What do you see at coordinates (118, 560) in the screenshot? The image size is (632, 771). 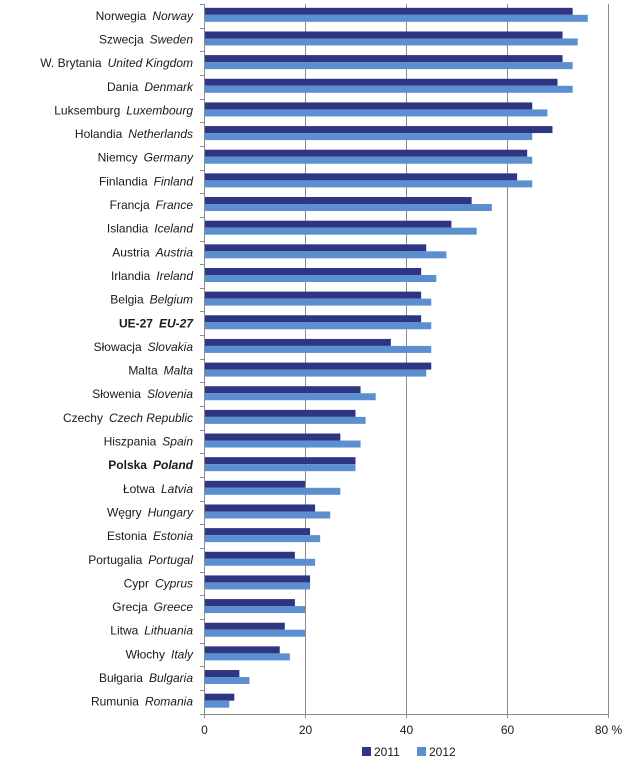 I see `category-label-pl: Portugalia` at bounding box center [118, 560].